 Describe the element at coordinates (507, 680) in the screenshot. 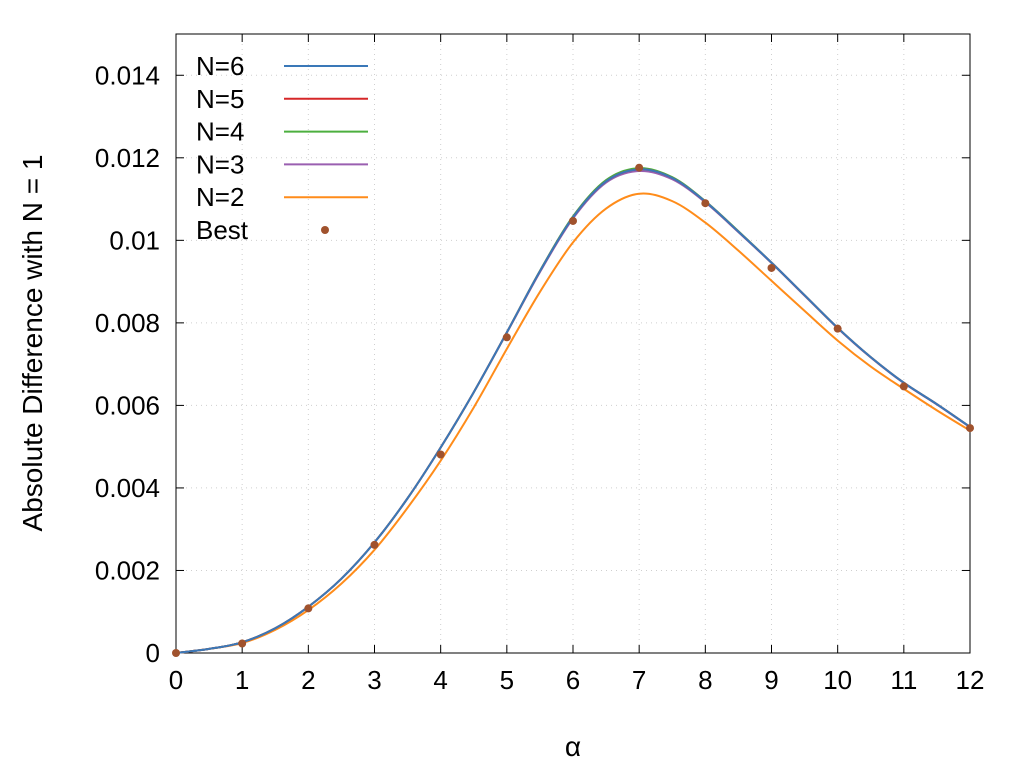

I see `x-tick-label: 5` at that location.